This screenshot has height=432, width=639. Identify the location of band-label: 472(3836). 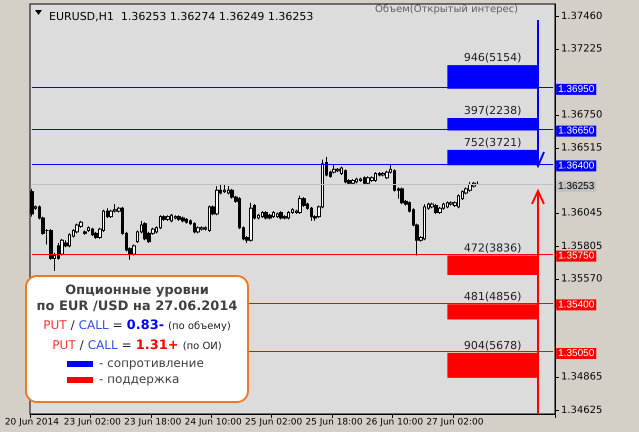
(493, 248).